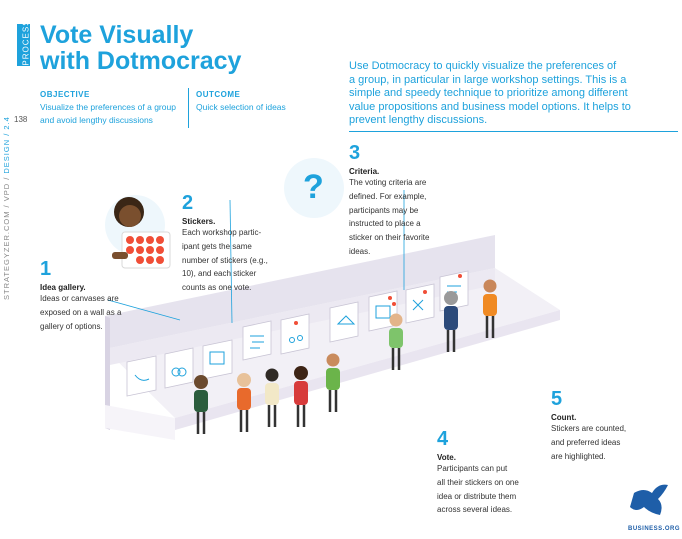  I want to click on step-line: ipant gets the same, so click(217, 246).